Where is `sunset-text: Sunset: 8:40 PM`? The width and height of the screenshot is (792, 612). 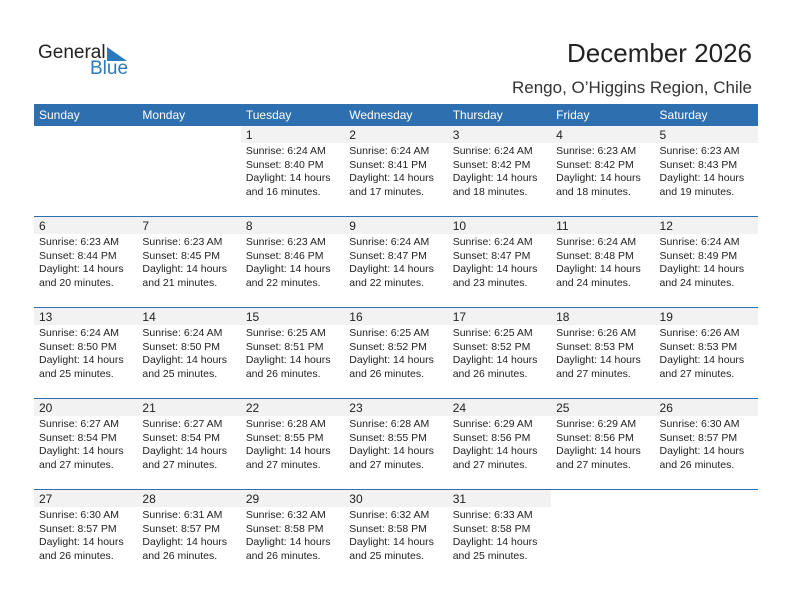 sunset-text: Sunset: 8:40 PM is located at coordinates (284, 164).